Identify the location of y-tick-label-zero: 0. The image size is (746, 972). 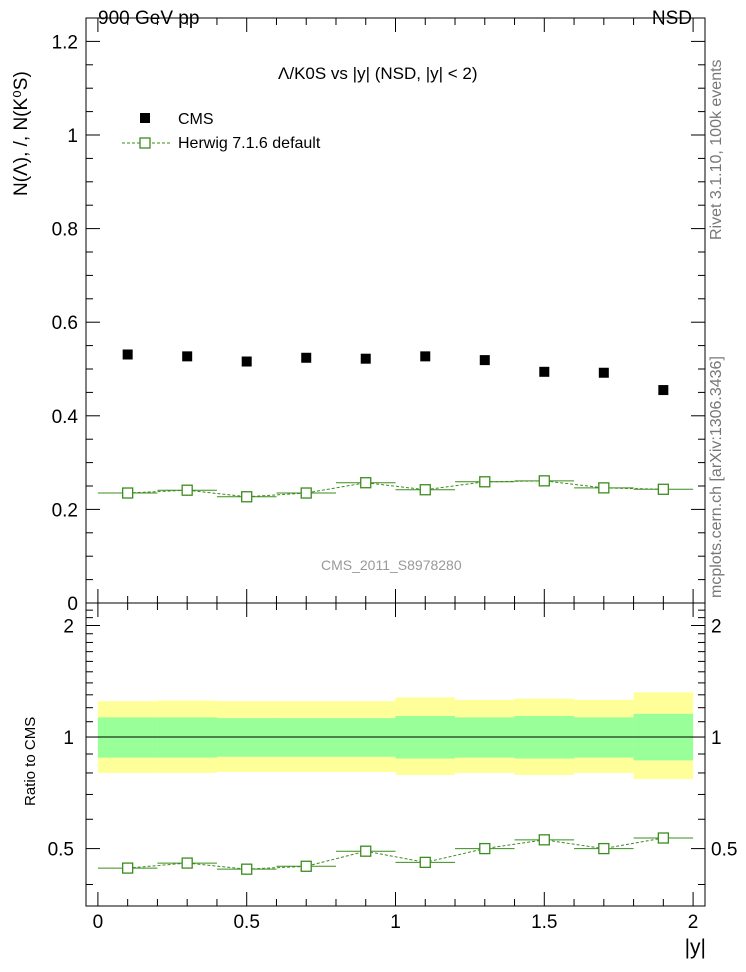
(72, 604).